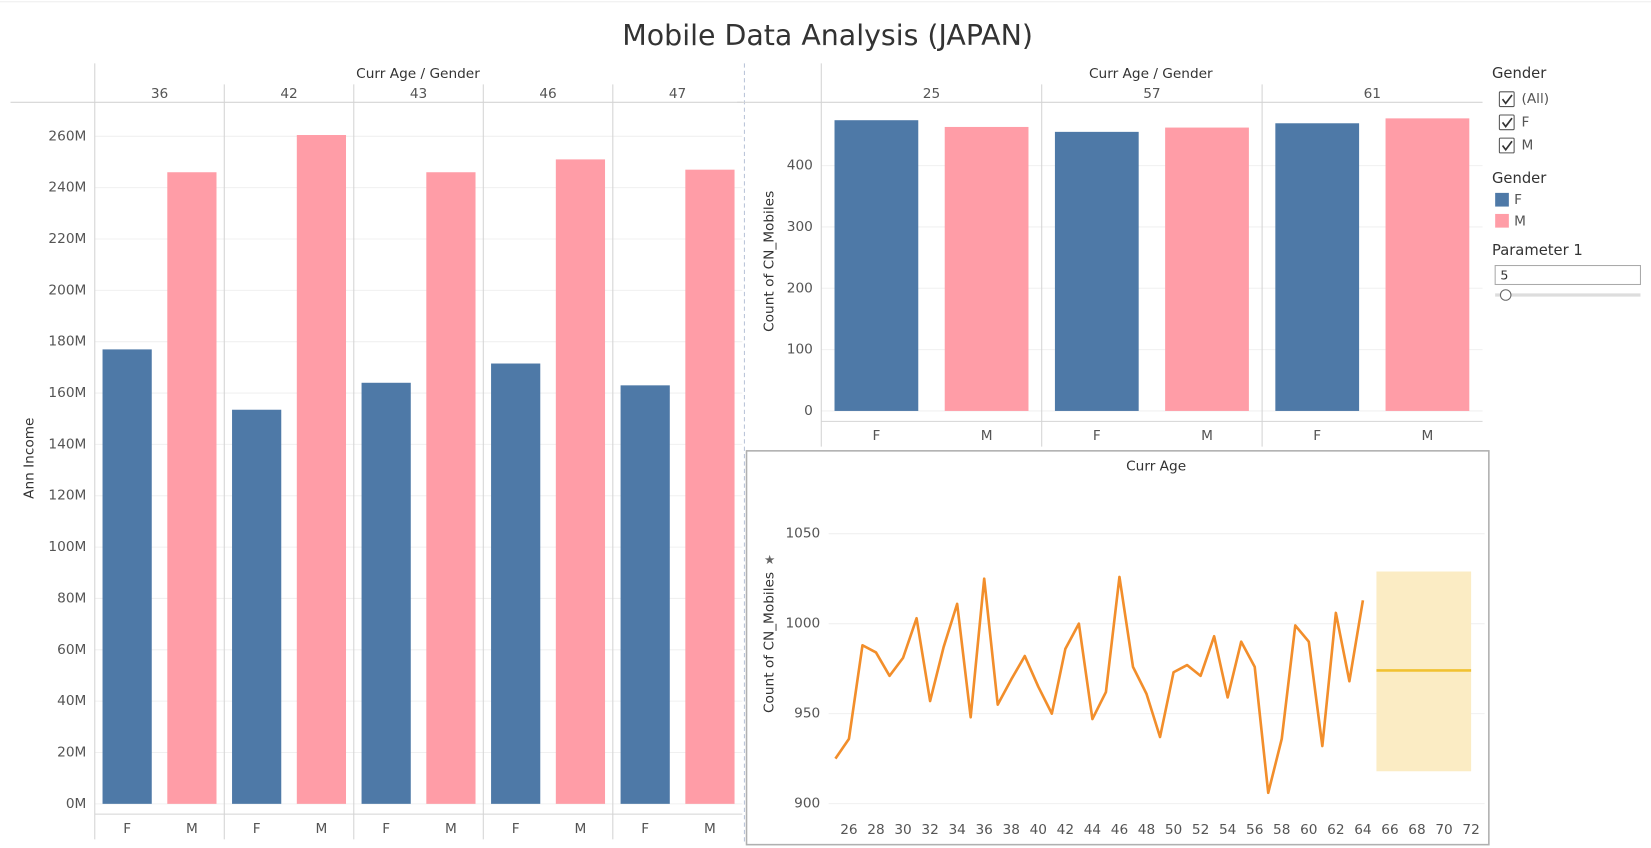  Describe the element at coordinates (1525, 122) in the screenshot. I see `filter-option: F` at that location.